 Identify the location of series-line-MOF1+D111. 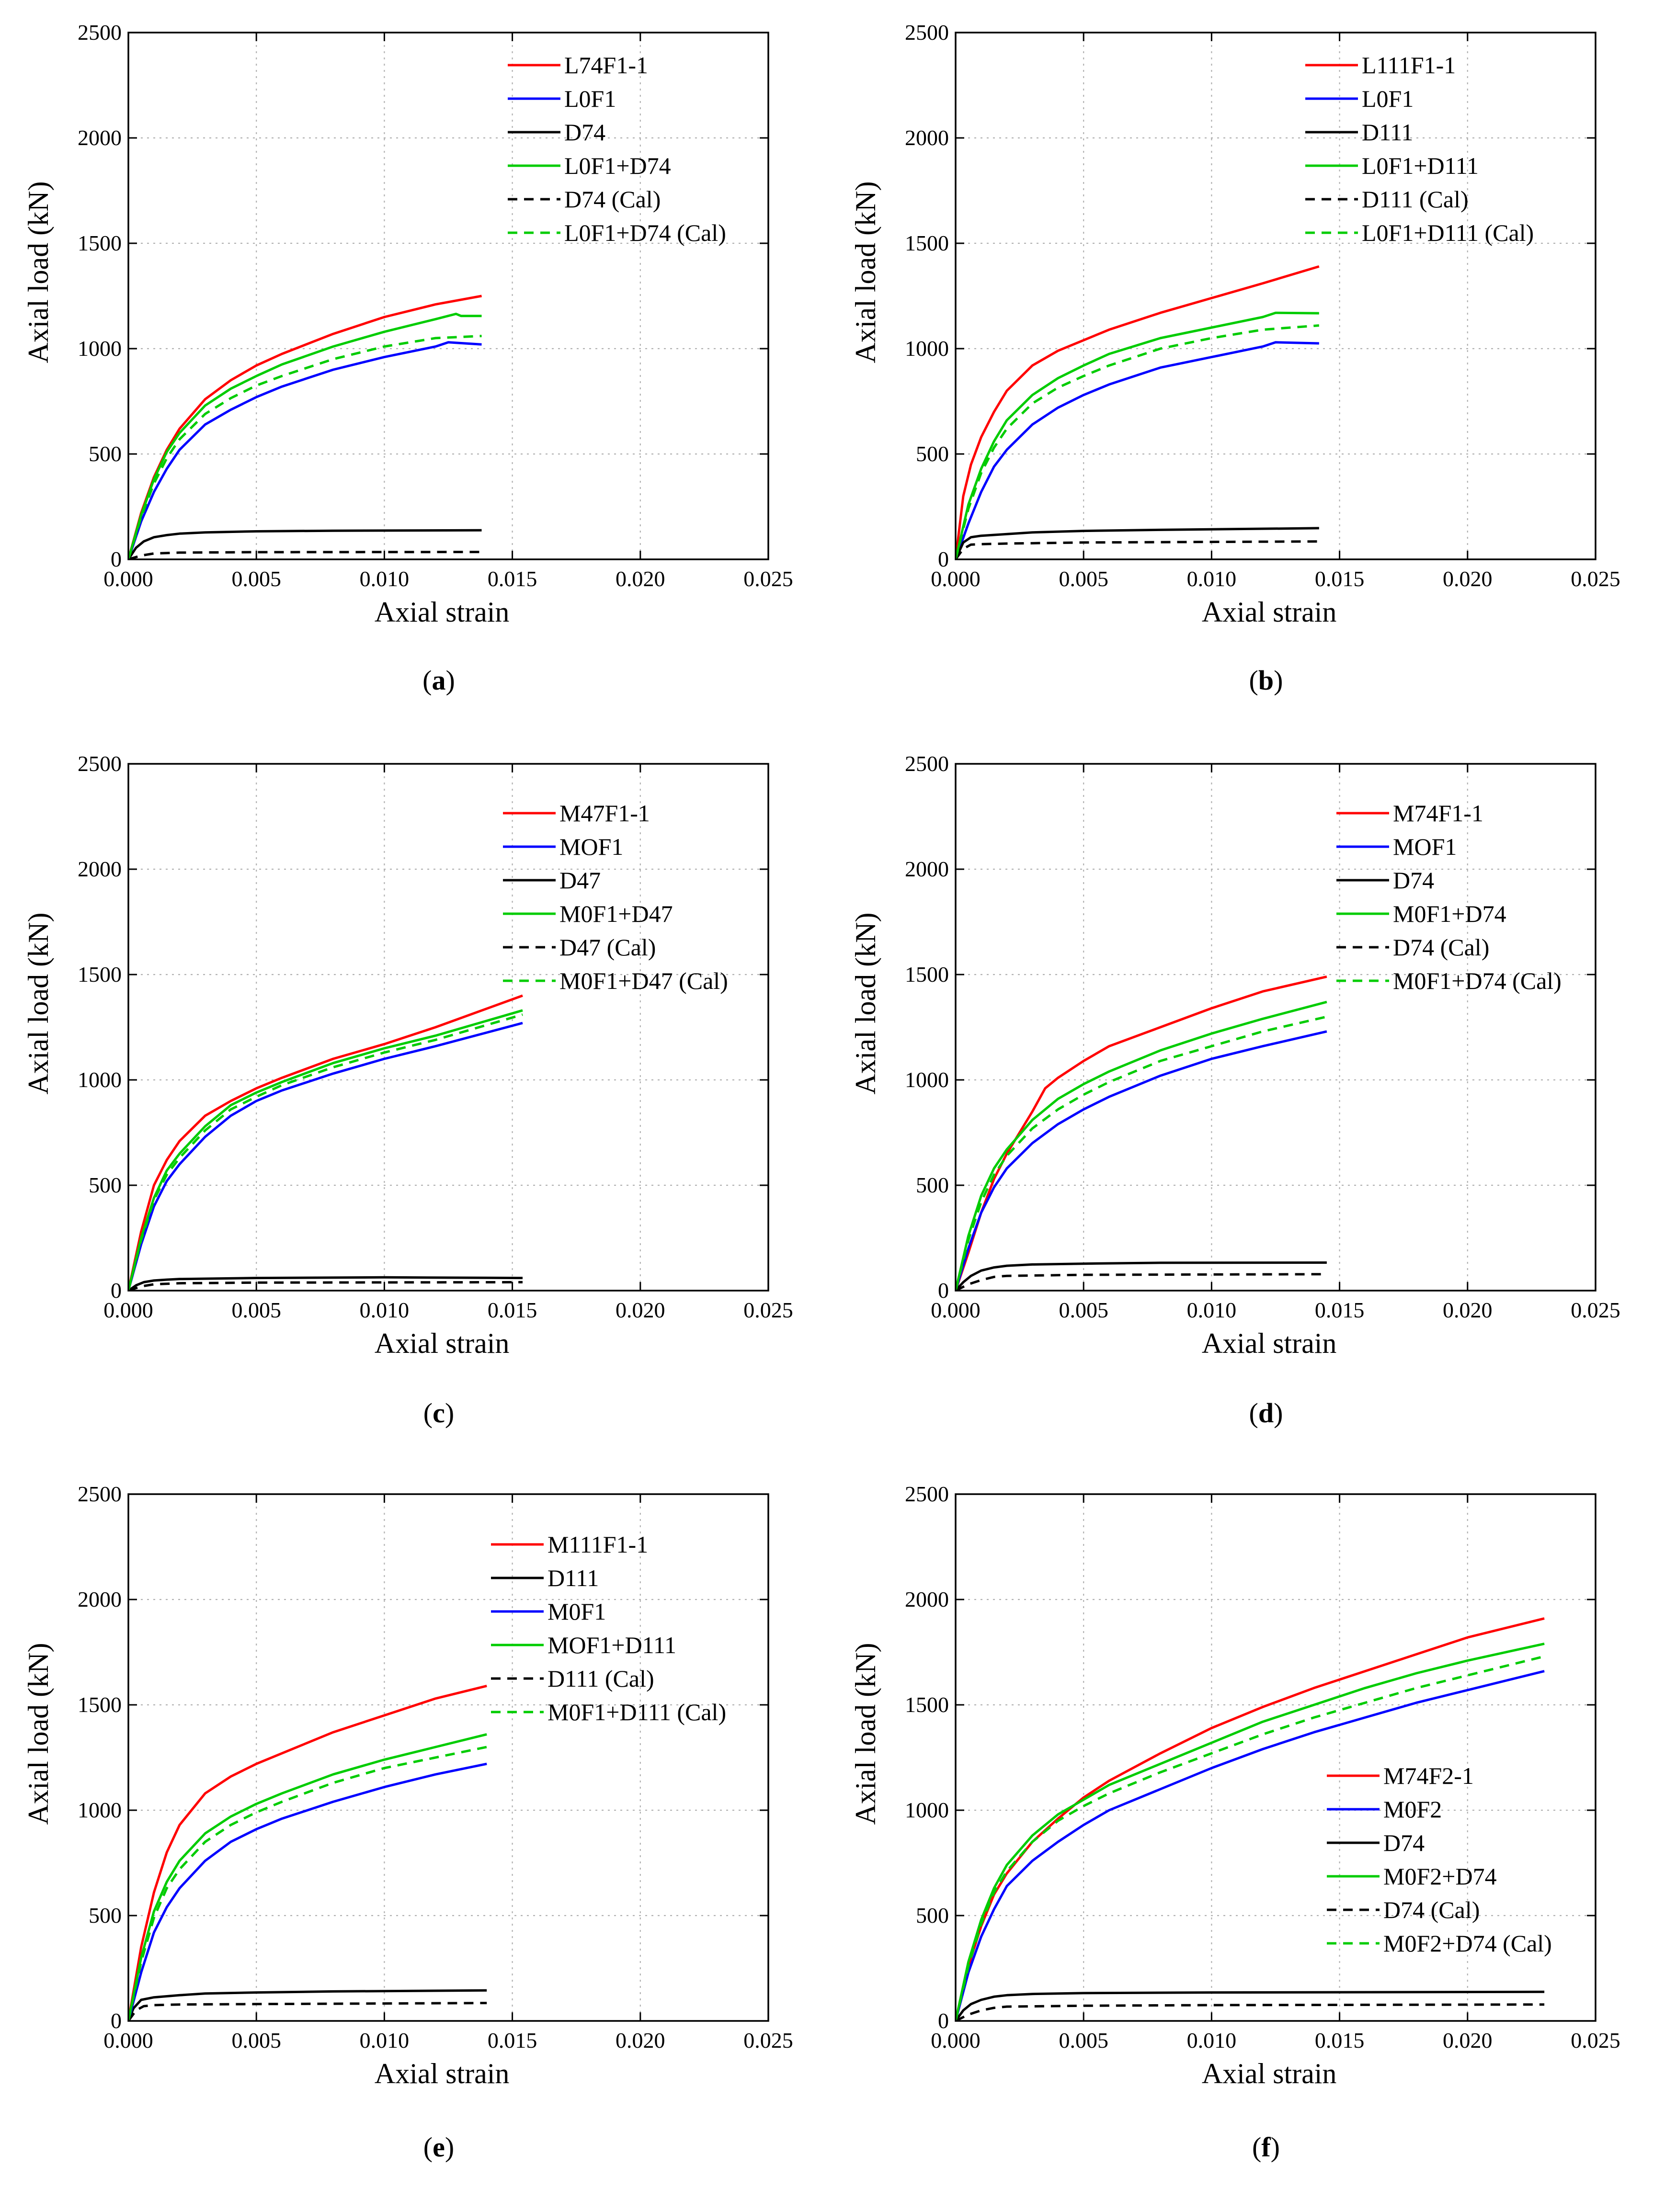
(307, 1877).